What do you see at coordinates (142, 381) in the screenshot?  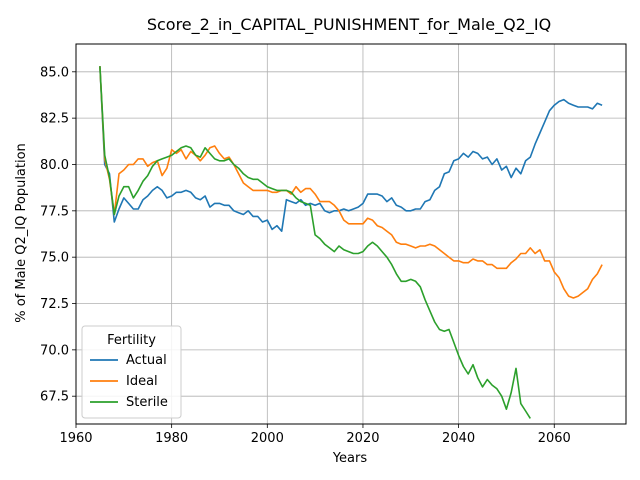 I see `legend-label-ideal: Ideal` at bounding box center [142, 381].